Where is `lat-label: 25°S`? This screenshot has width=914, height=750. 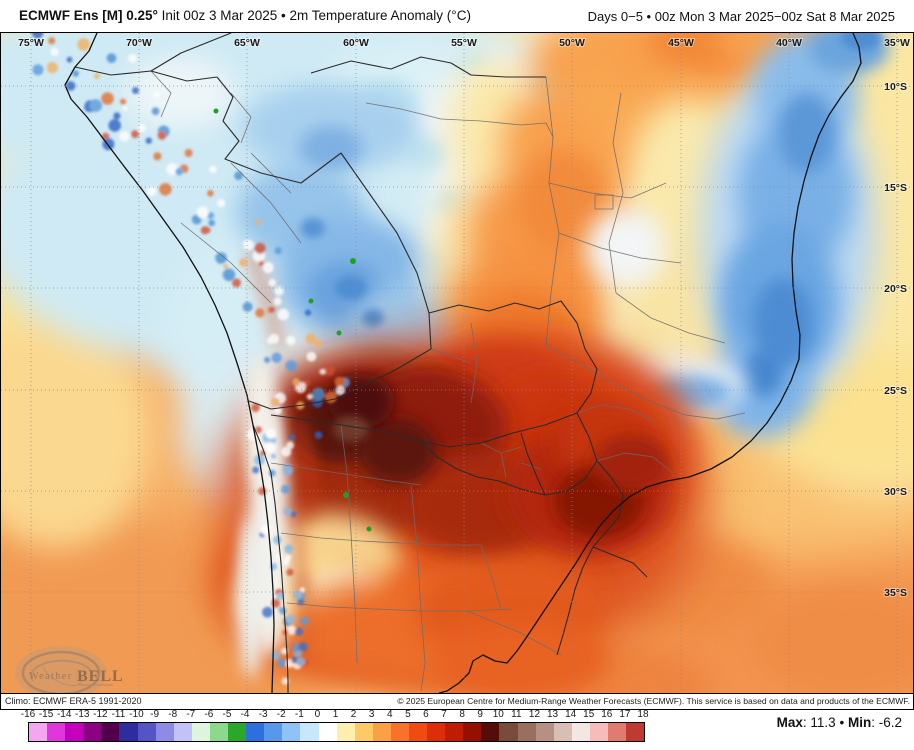
lat-label: 25°S is located at coordinates (895, 391).